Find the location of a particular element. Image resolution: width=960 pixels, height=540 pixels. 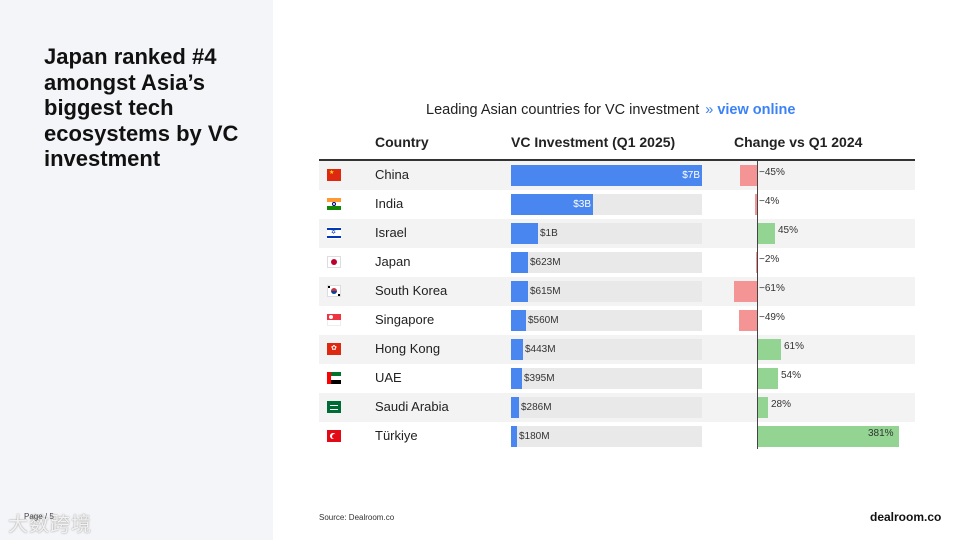

view-online-link: view online is located at coordinates (756, 110).